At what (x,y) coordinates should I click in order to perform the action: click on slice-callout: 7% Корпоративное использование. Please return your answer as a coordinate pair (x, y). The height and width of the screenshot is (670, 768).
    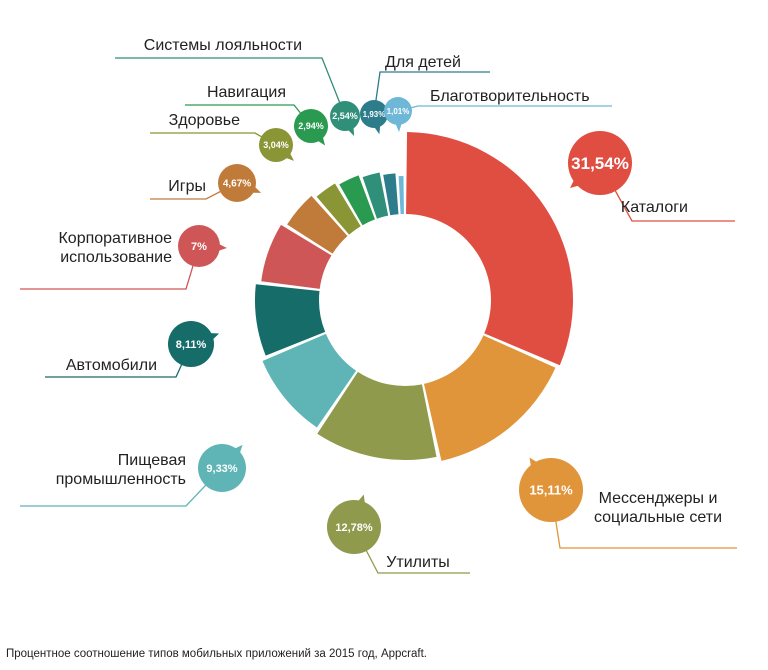
    Looking at the image, I should click on (123, 257).